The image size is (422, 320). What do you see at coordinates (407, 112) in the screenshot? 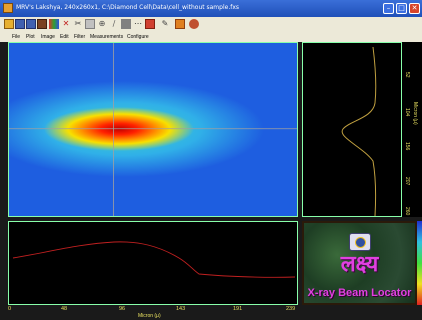
I see `y-tick-label: 104` at bounding box center [407, 112].